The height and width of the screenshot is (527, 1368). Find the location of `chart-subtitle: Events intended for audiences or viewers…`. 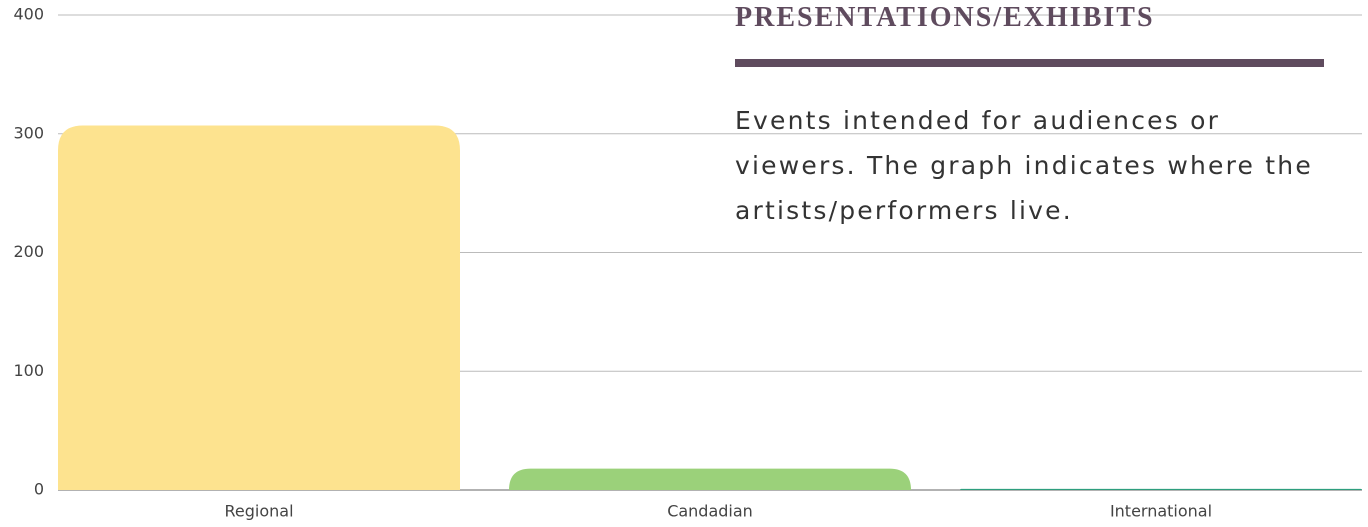

chart-subtitle: Events intended for audiences or viewers… is located at coordinates (1024, 165).